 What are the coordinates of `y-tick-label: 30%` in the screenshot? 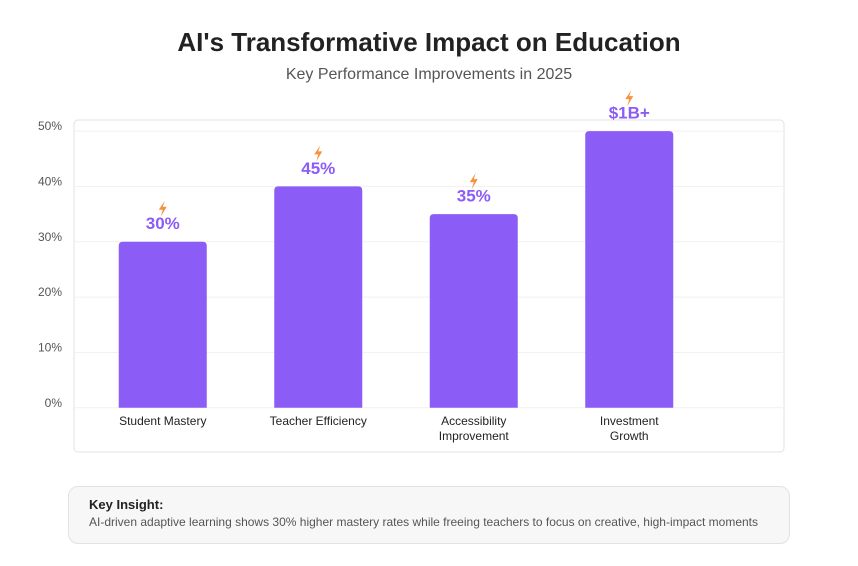 It's located at (50, 237).